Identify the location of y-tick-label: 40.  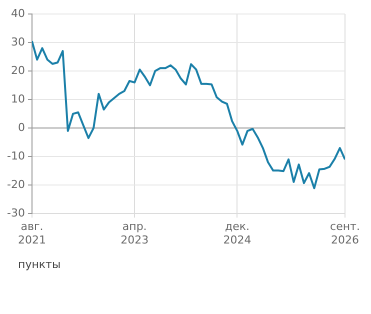
(17, 13).